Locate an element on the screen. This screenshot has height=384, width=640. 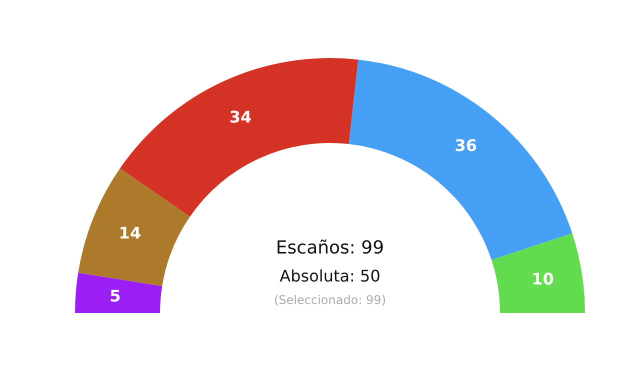
data-label: 36 is located at coordinates (466, 146).